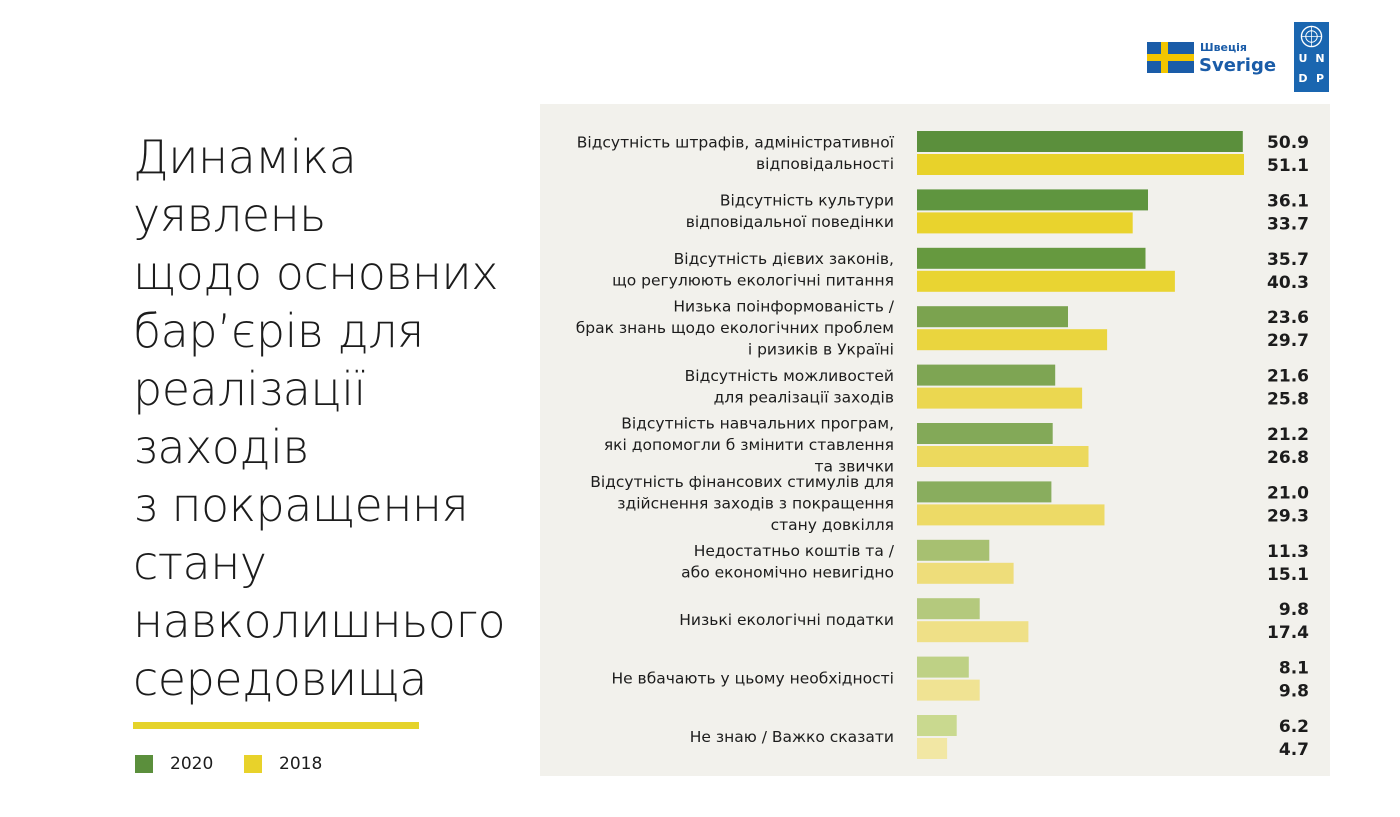  Describe the element at coordinates (253, 764) in the screenshot. I see `legend-swatch-2018` at that location.